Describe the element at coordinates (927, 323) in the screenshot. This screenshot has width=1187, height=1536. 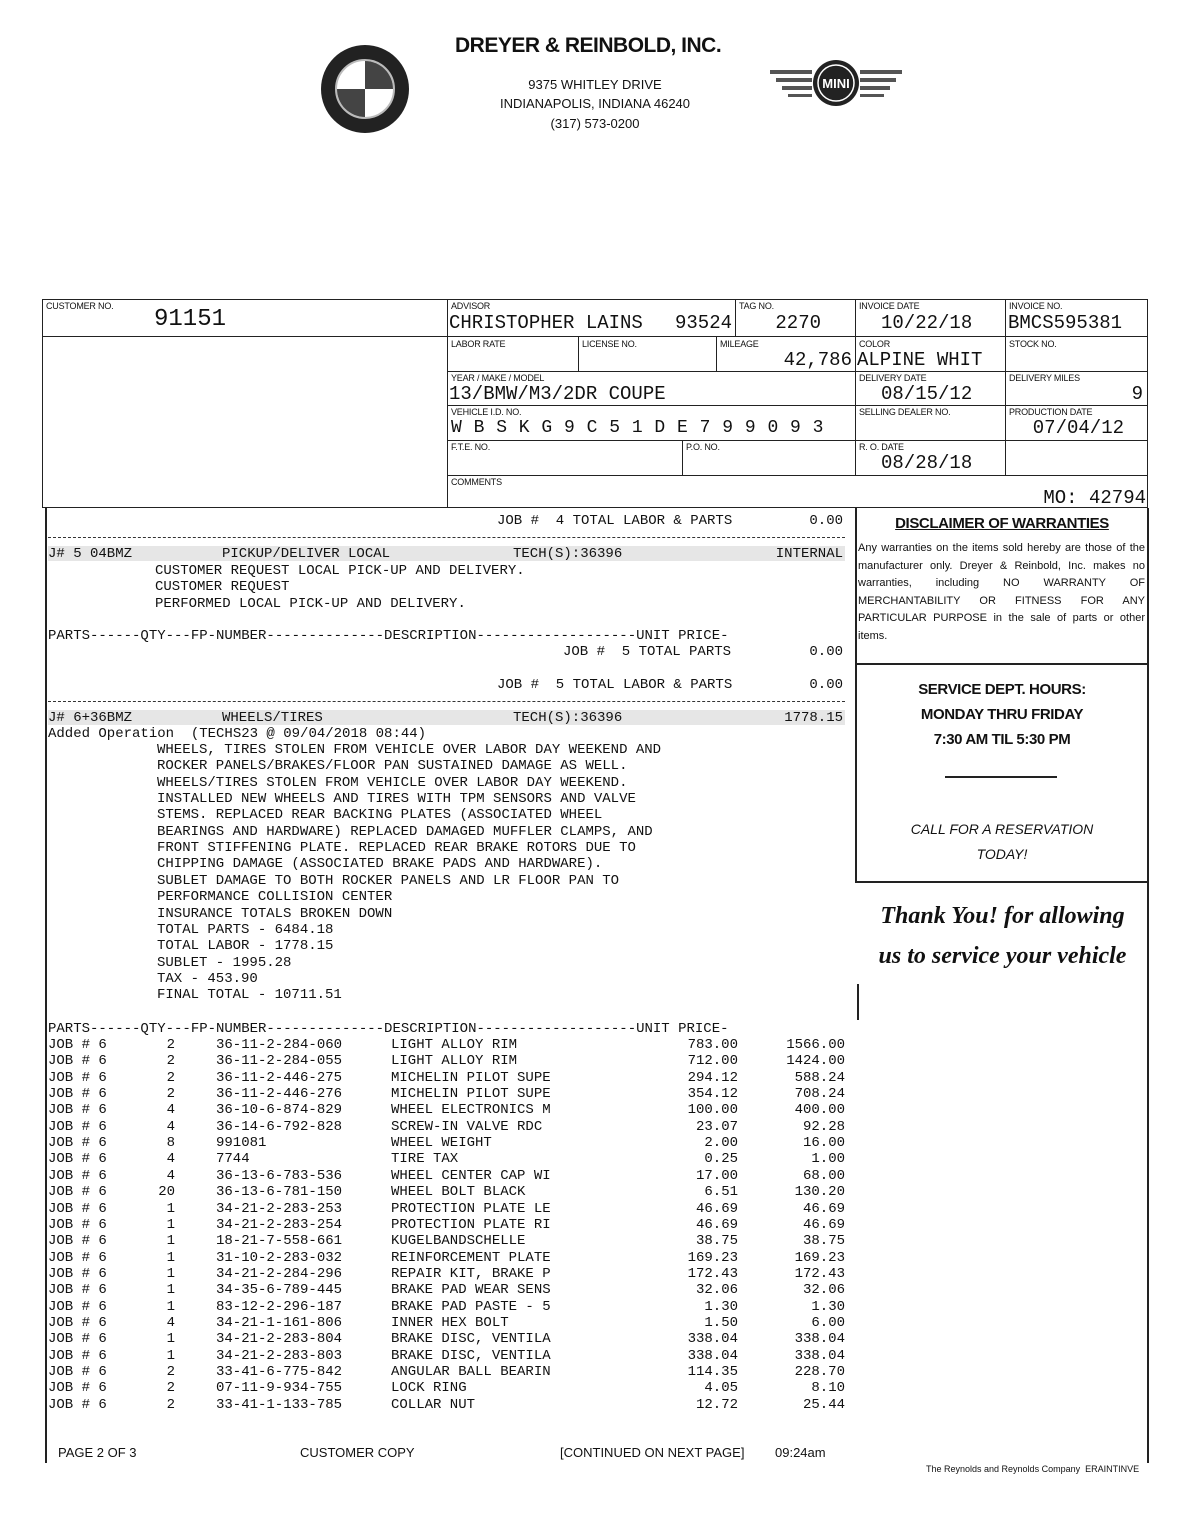
I see `invoice-date: 10/22/18` at that location.